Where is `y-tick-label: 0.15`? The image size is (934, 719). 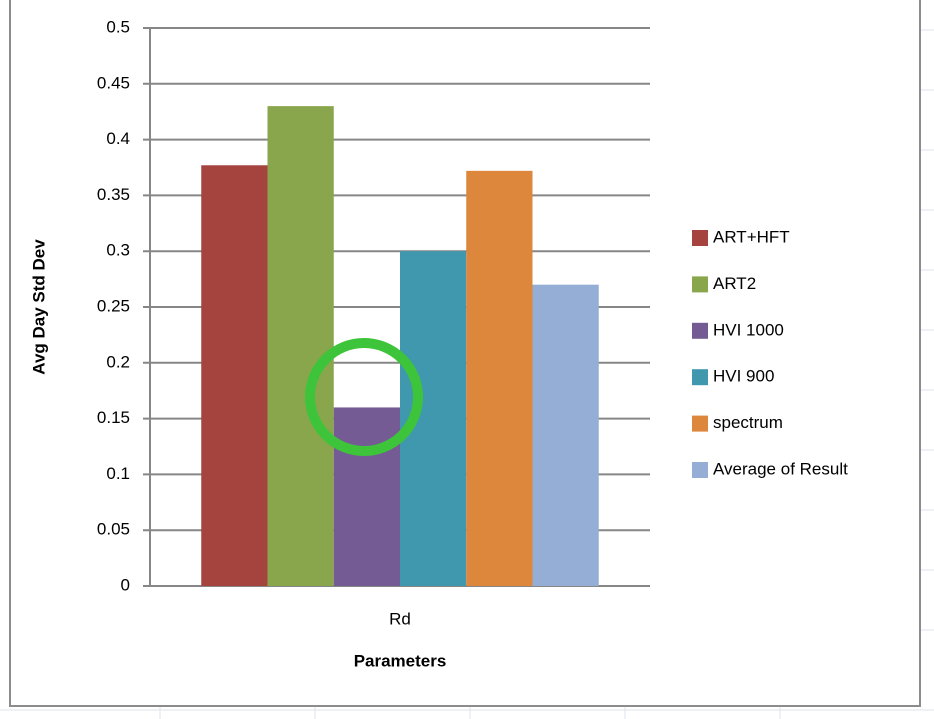 y-tick-label: 0.15 is located at coordinates (113, 417).